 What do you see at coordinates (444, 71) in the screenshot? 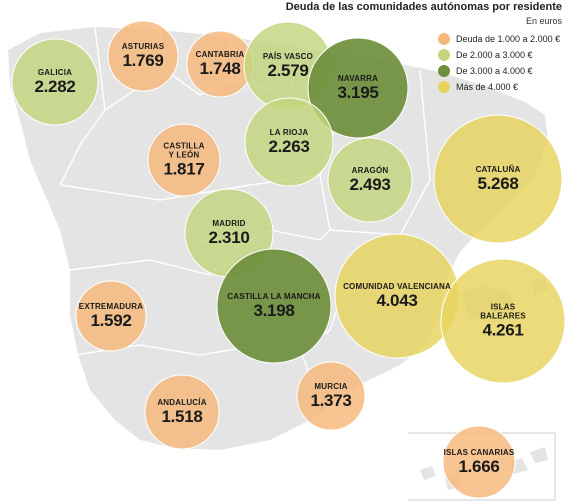
I see `legend-swatch-range3` at bounding box center [444, 71].